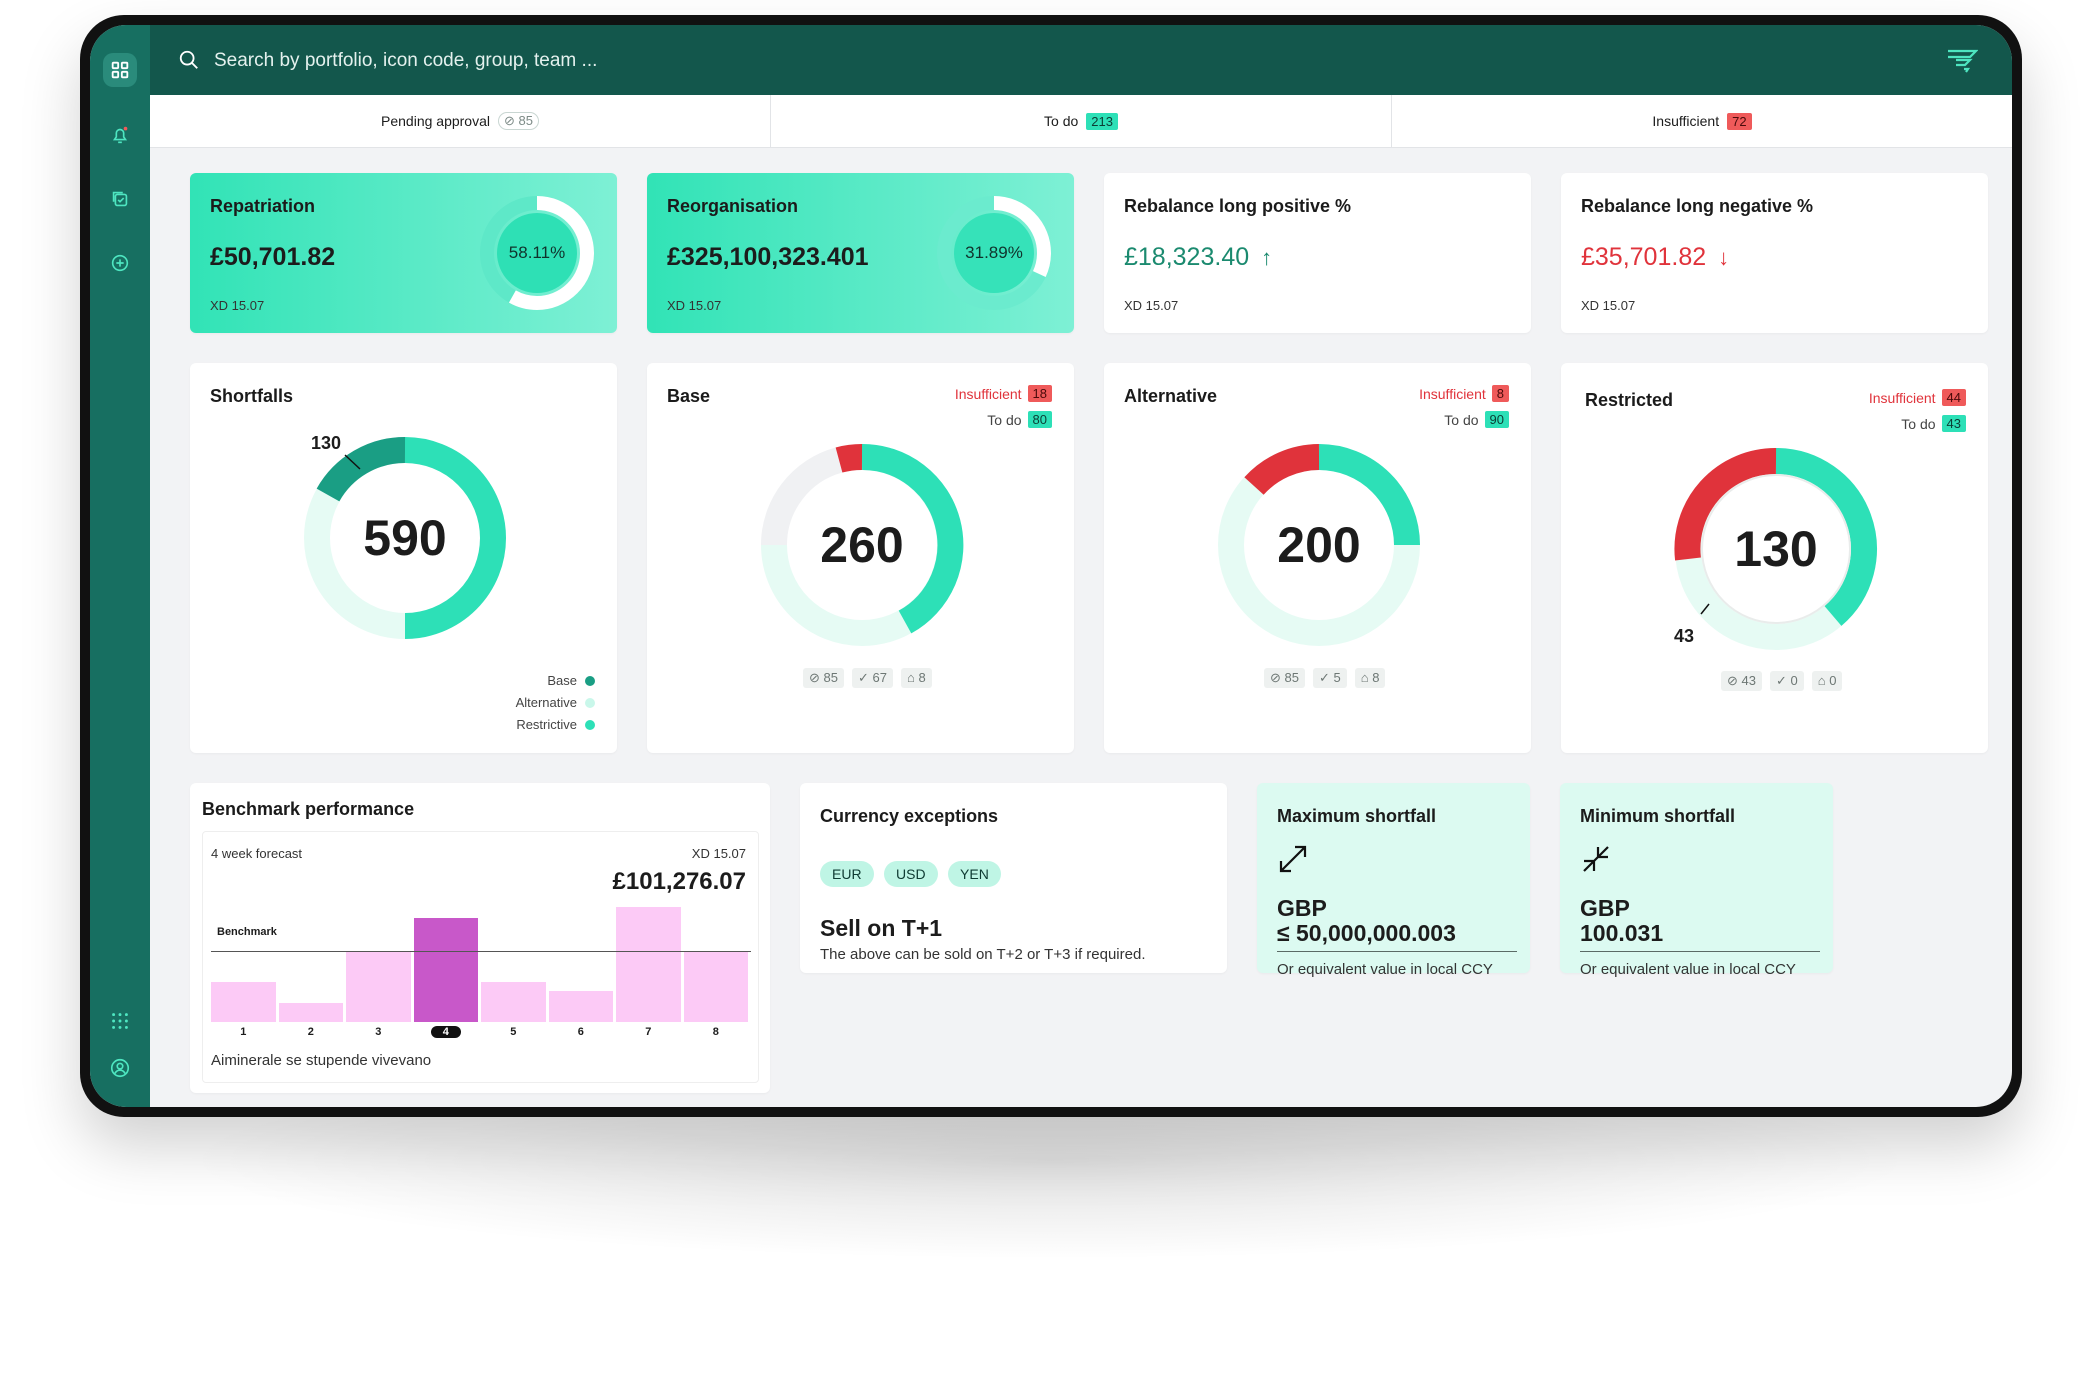  Describe the element at coordinates (1605, 908) in the screenshot. I see `shortfall-currency: GBP` at that location.